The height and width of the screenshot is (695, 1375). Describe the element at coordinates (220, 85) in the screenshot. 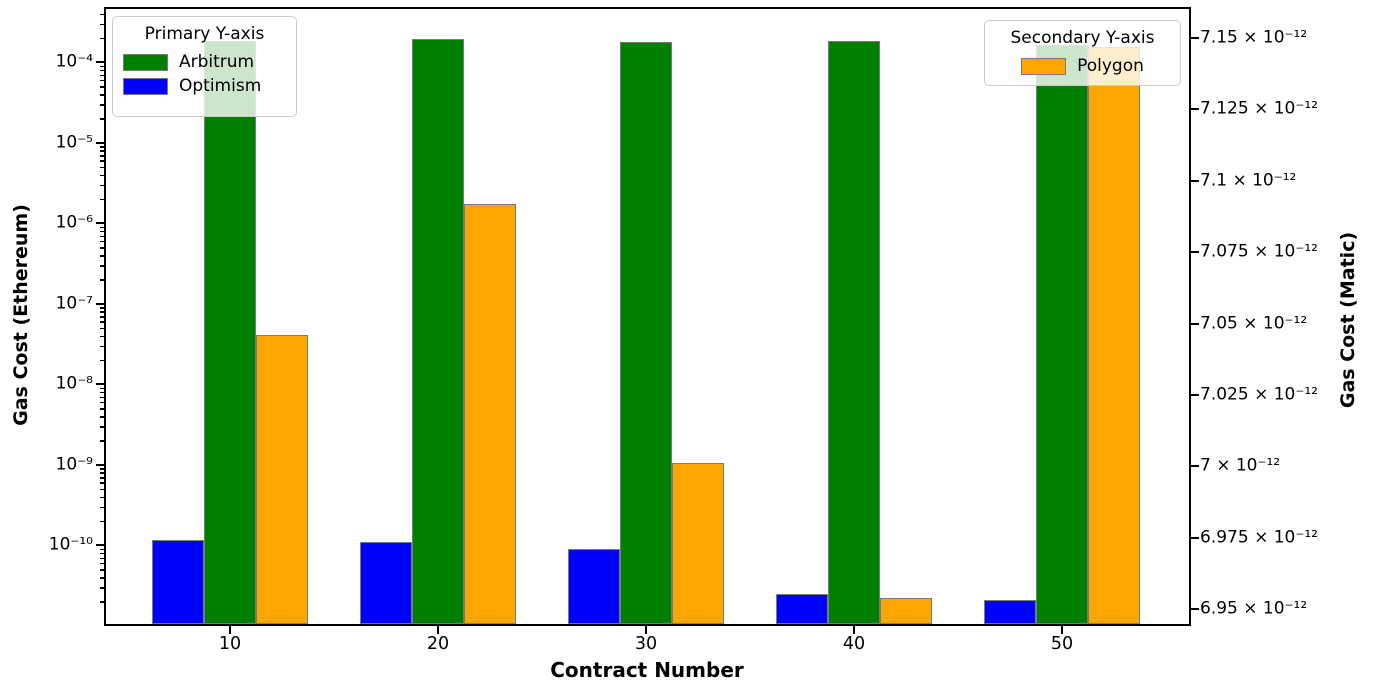

I see `legend-primary-label-optimism: Optimism` at that location.